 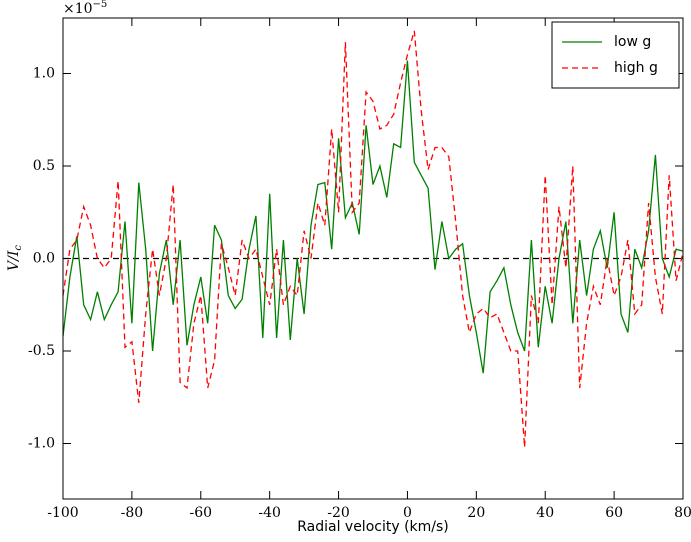 What do you see at coordinates (41, 351) in the screenshot?
I see `y-tick-label: -0.5` at bounding box center [41, 351].